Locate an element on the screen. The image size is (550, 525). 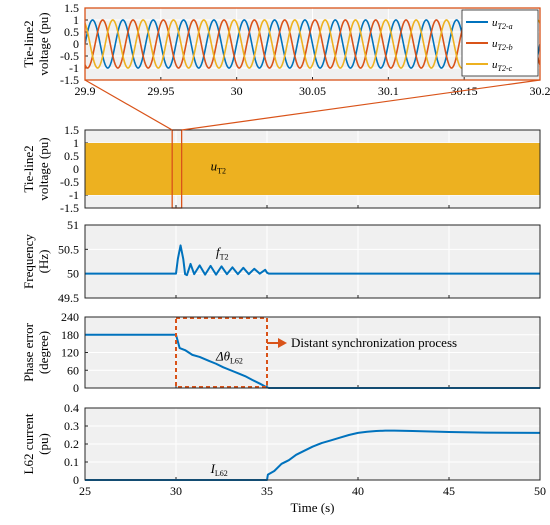
legend-sub: T2-c is located at coordinates (505, 68).